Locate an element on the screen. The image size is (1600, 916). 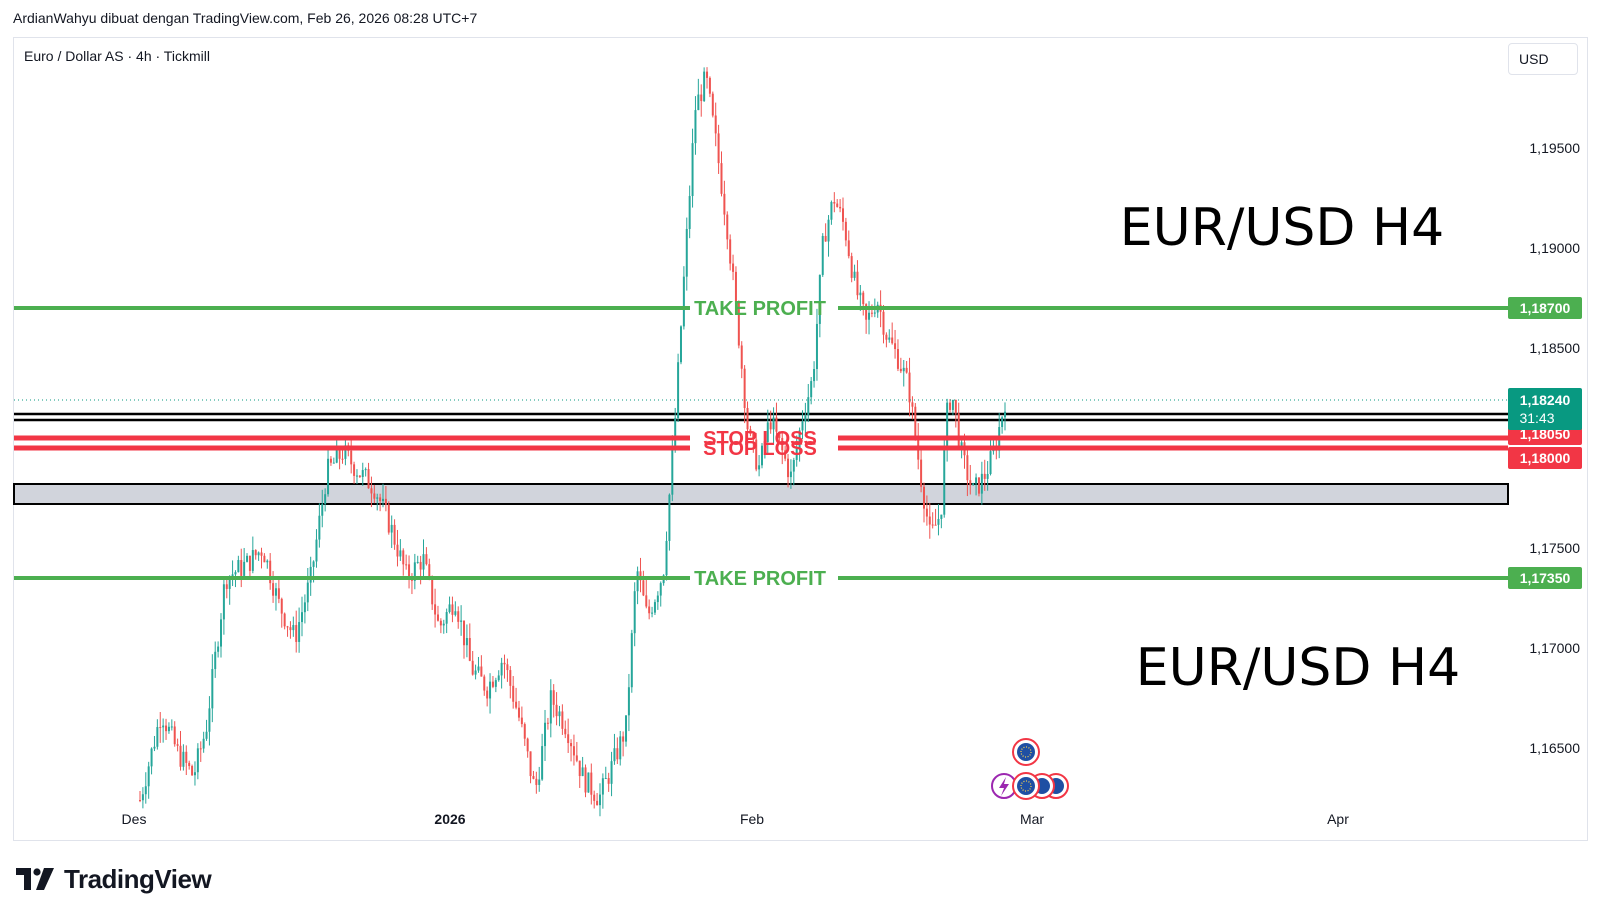
tradingview-logo-text: TradingView is located at coordinates (138, 878).